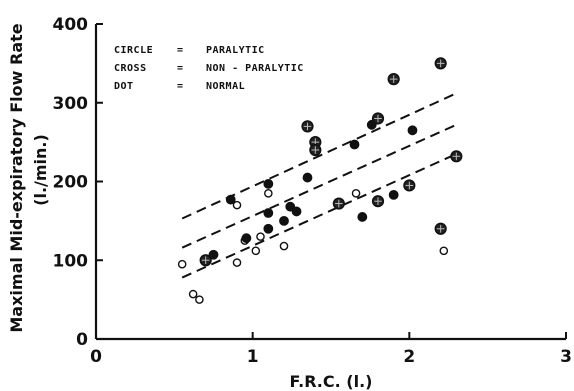 The image size is (574, 391). Describe the element at coordinates (253, 357) in the screenshot. I see `x-tick-label: 1` at that location.